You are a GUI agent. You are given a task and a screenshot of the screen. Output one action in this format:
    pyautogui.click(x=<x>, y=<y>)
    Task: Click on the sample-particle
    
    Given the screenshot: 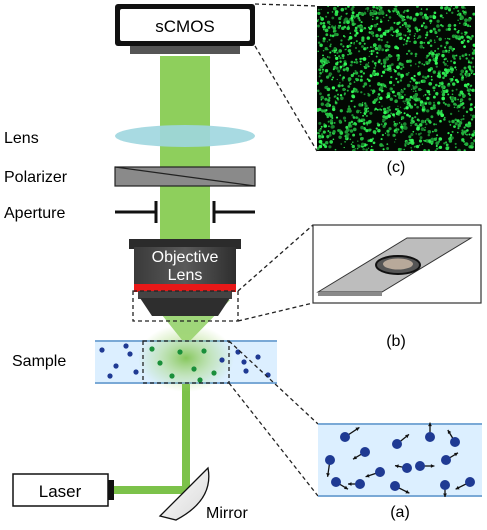 What is the action you would take?
    pyautogui.click(x=200, y=380)
    